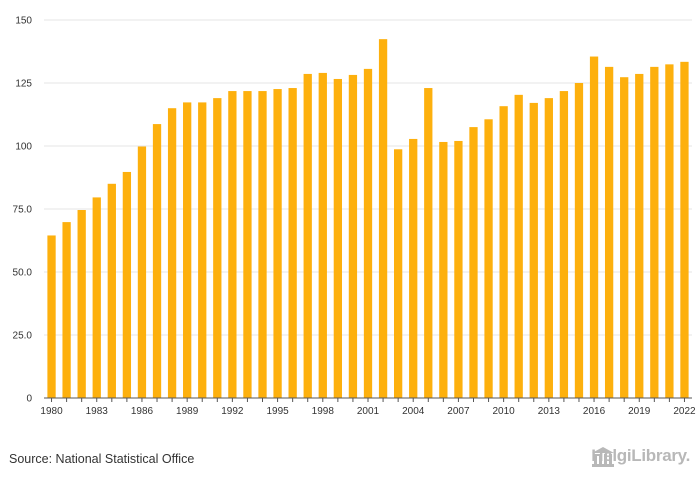 Image resolution: width=700 pixels, height=483 pixels. Describe the element at coordinates (383, 218) in the screenshot. I see `bar-2002` at that location.